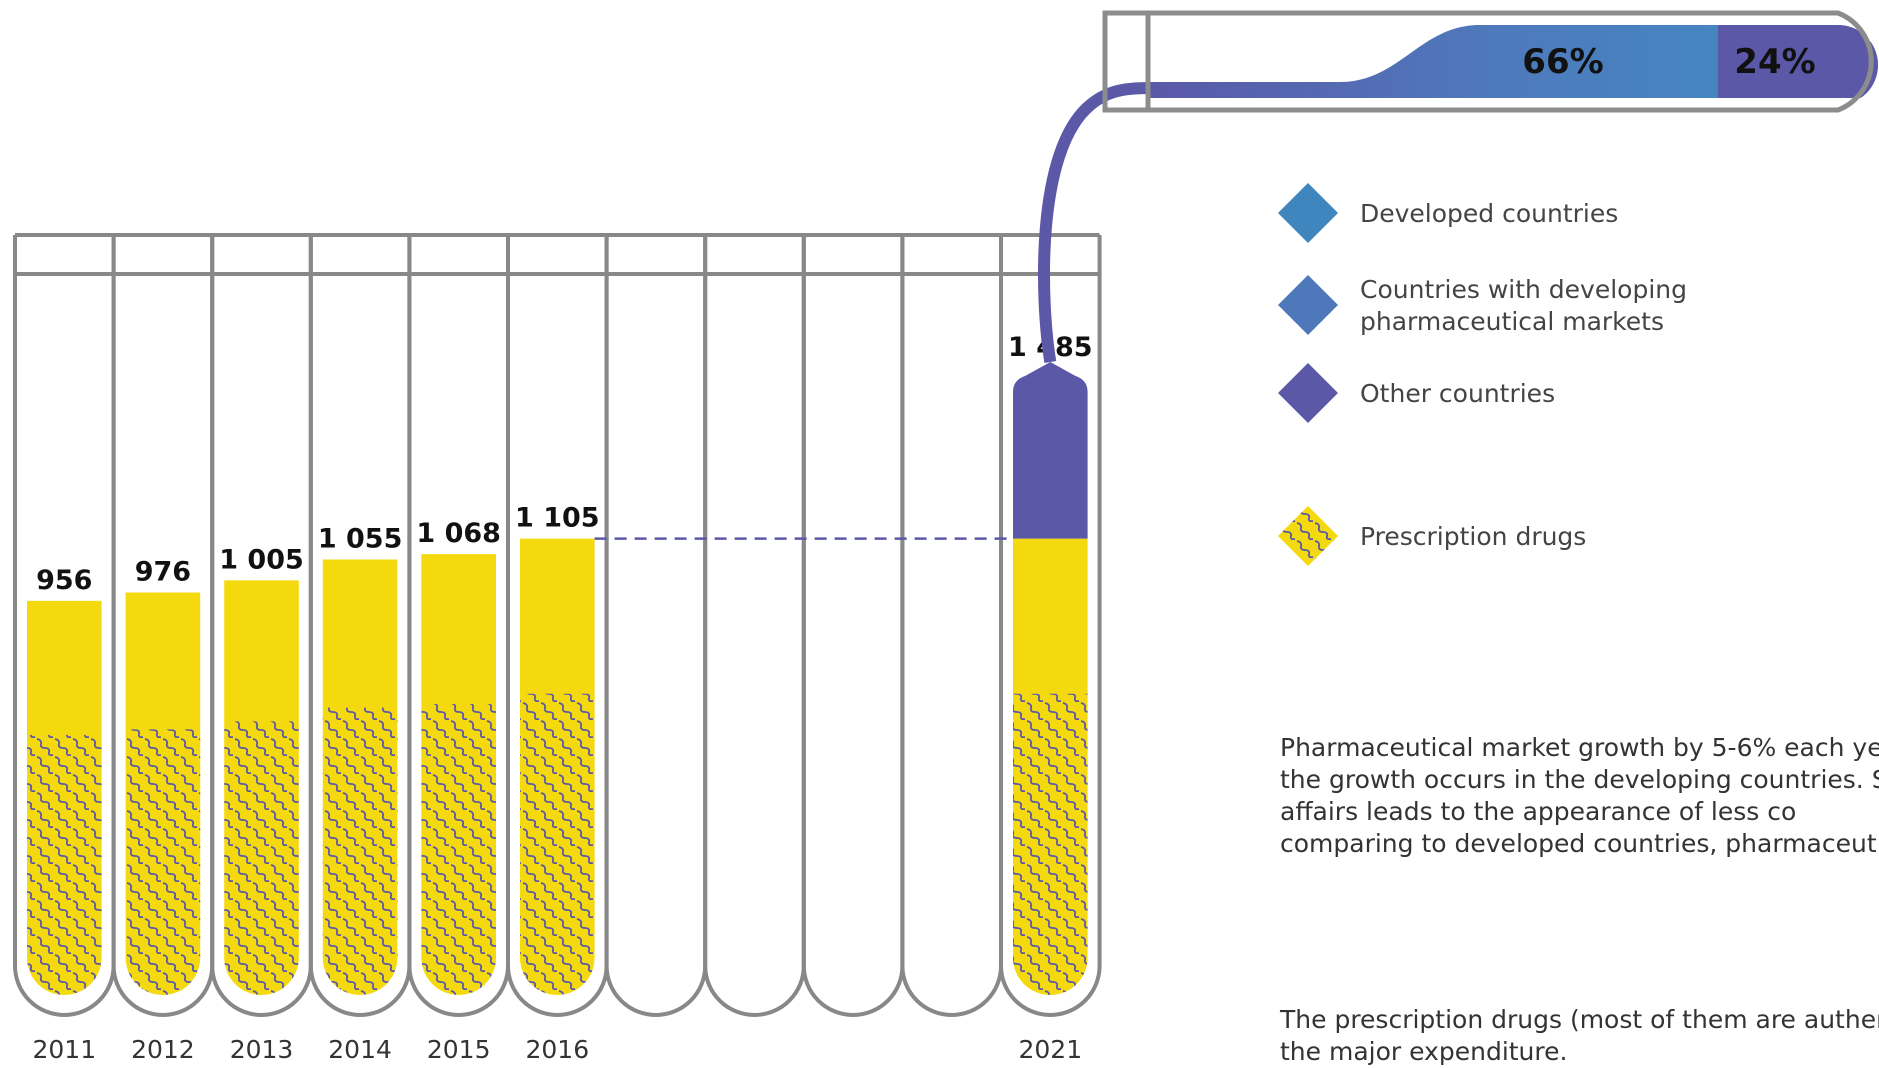  Describe the element at coordinates (1513, 61) in the screenshot. I see `share-swell` at that location.